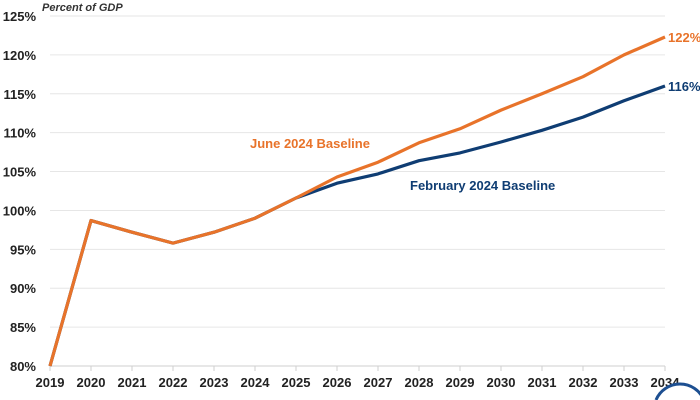 Image resolution: width=700 pixels, height=400 pixels. I want to click on x-tick-label: 2028, so click(419, 382).